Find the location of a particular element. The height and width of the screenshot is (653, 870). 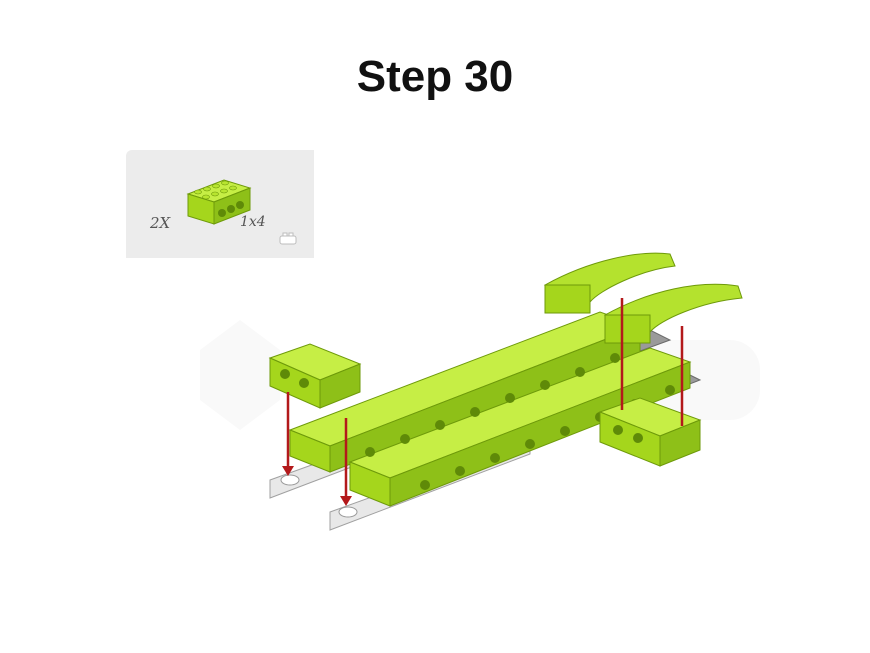

green-beam-lower-front is located at coordinates (540, 434).